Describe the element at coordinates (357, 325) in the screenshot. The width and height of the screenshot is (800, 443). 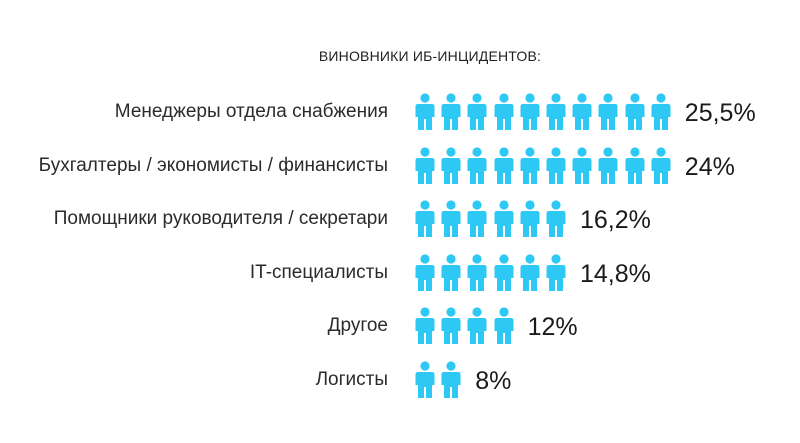
I see `category-label: Другое` at that location.